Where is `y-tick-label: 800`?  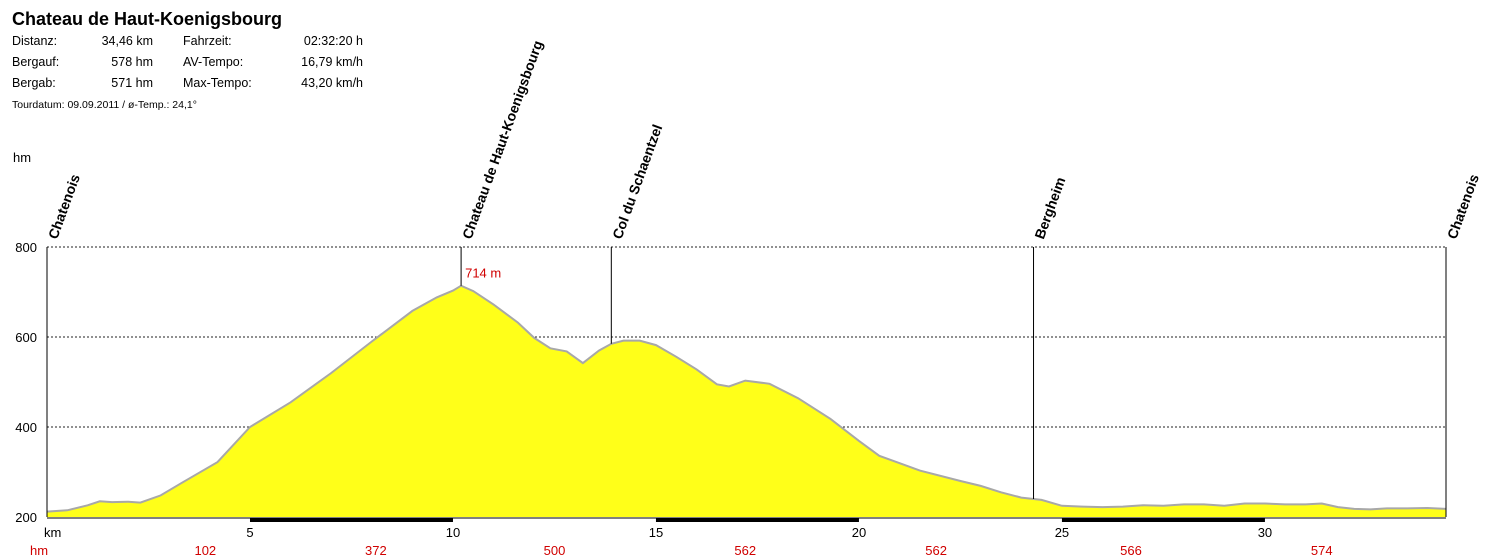 y-tick-label: 800 is located at coordinates (26, 247).